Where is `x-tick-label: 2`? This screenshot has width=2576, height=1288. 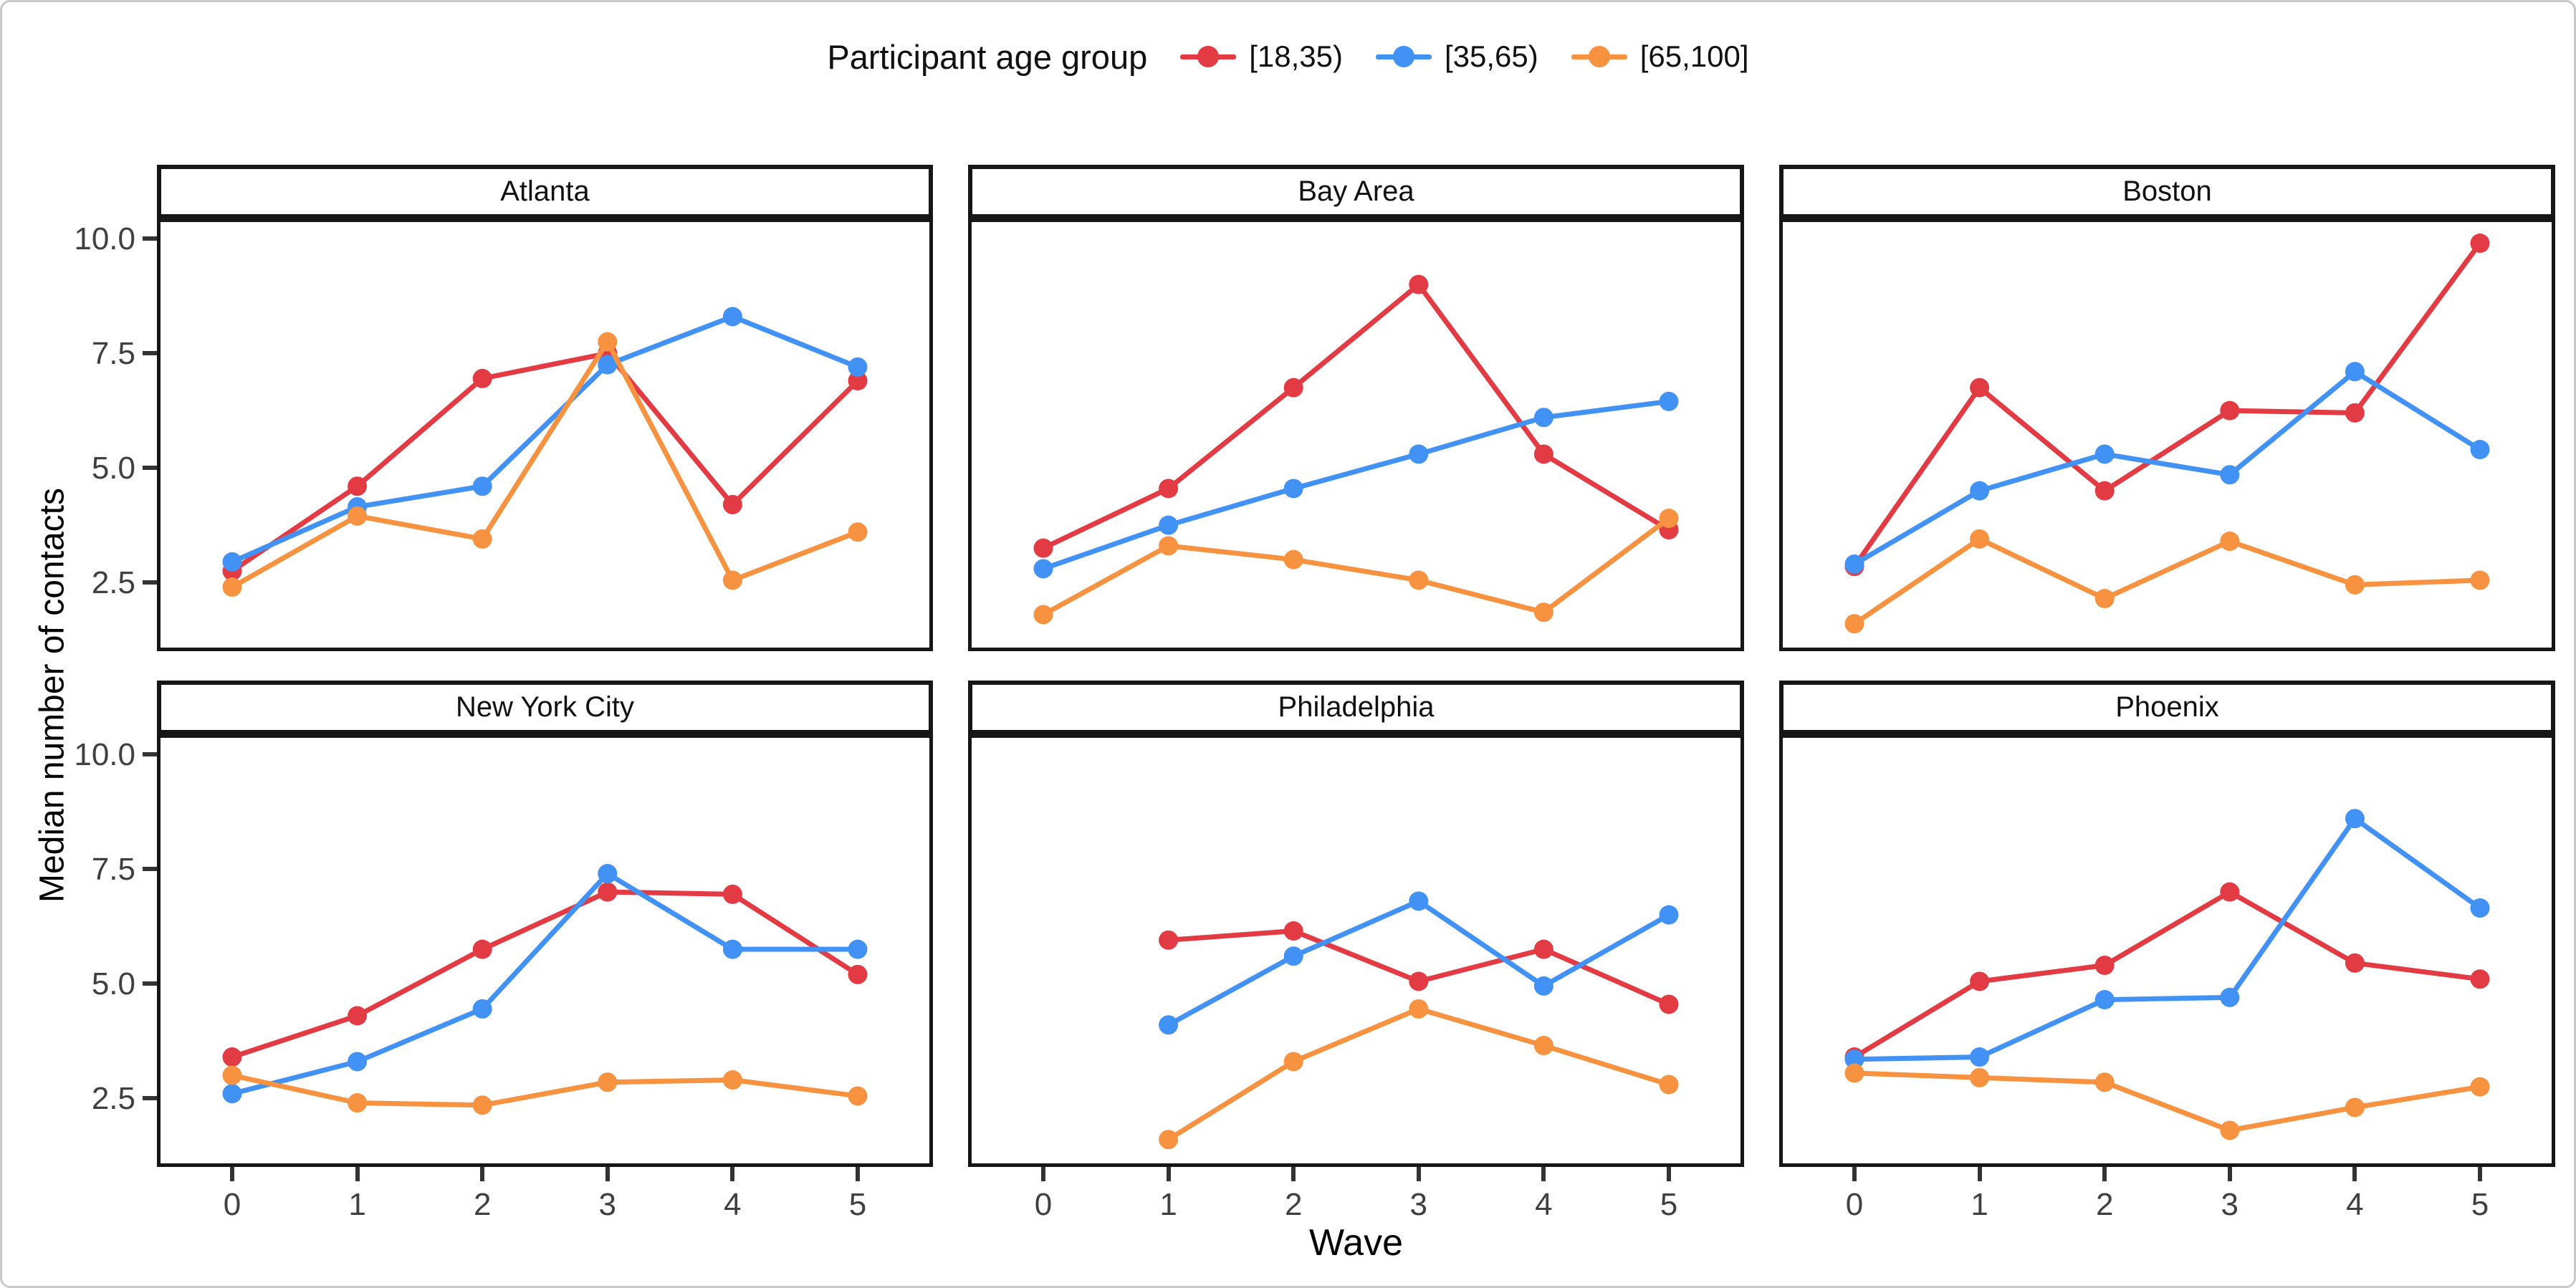 x-tick-label: 2 is located at coordinates (1293, 1204).